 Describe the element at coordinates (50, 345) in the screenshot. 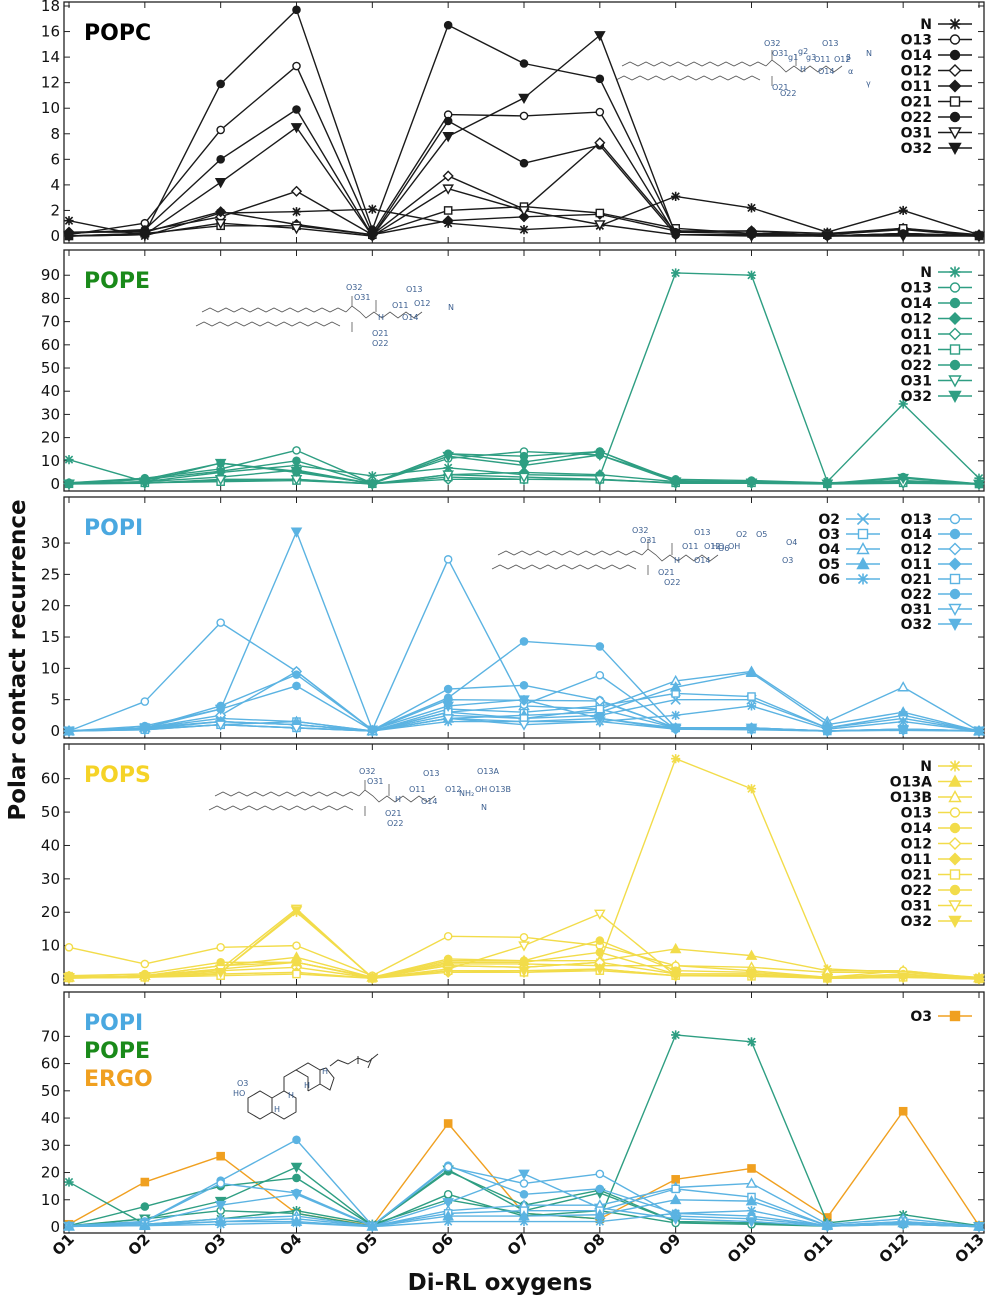

I see `y-tick-label: 60` at that location.